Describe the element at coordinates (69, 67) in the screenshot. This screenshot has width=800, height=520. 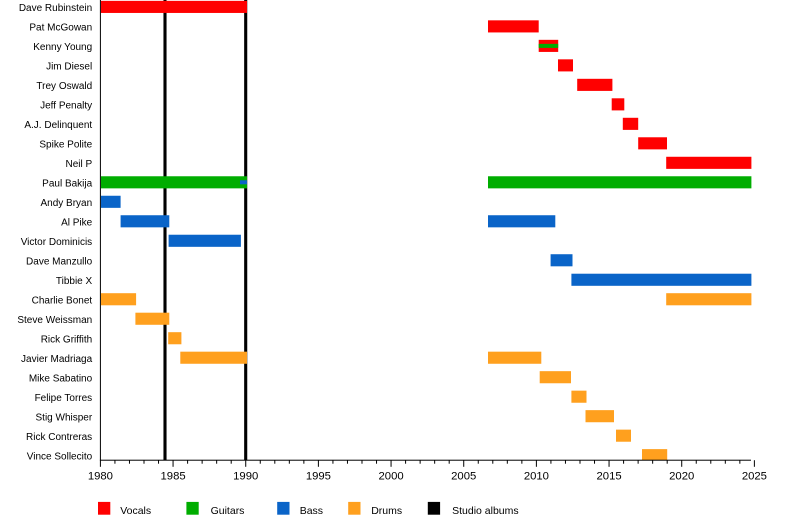
I see `svg-text: Jim Diesel` at that location.